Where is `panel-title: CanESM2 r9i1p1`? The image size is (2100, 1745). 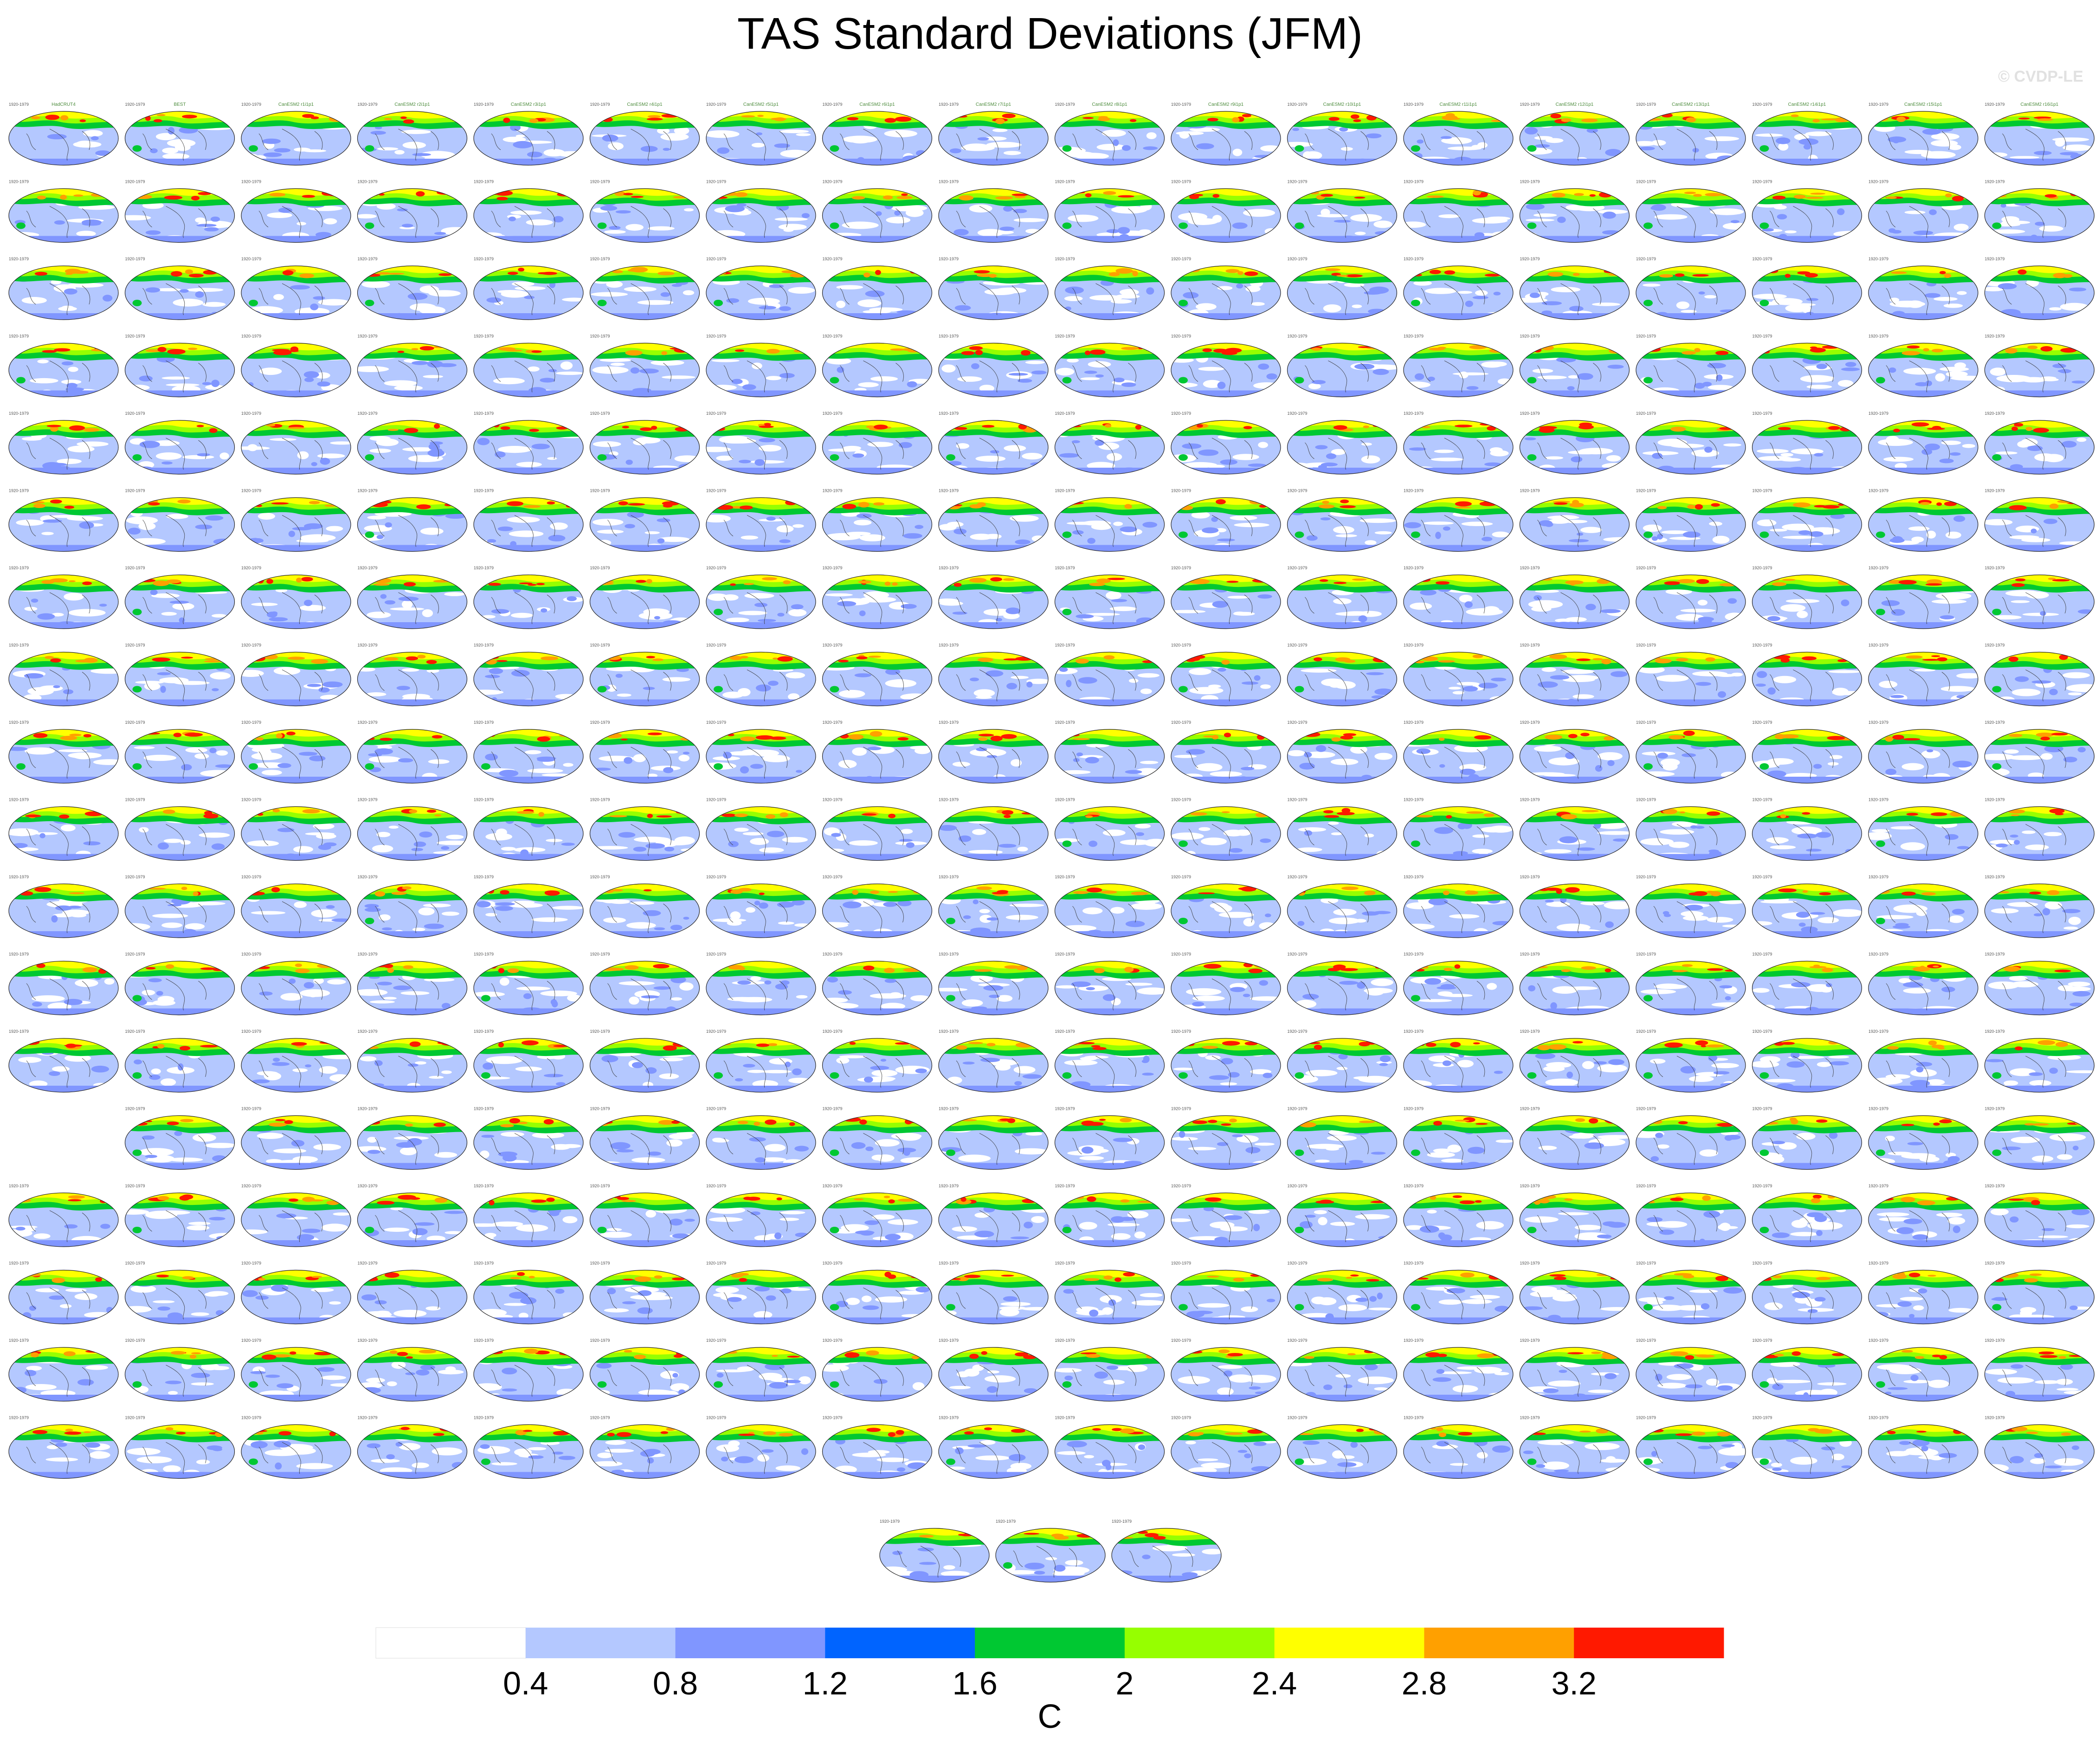
panel-title: CanESM2 r9i1p1 is located at coordinates (1226, 104).